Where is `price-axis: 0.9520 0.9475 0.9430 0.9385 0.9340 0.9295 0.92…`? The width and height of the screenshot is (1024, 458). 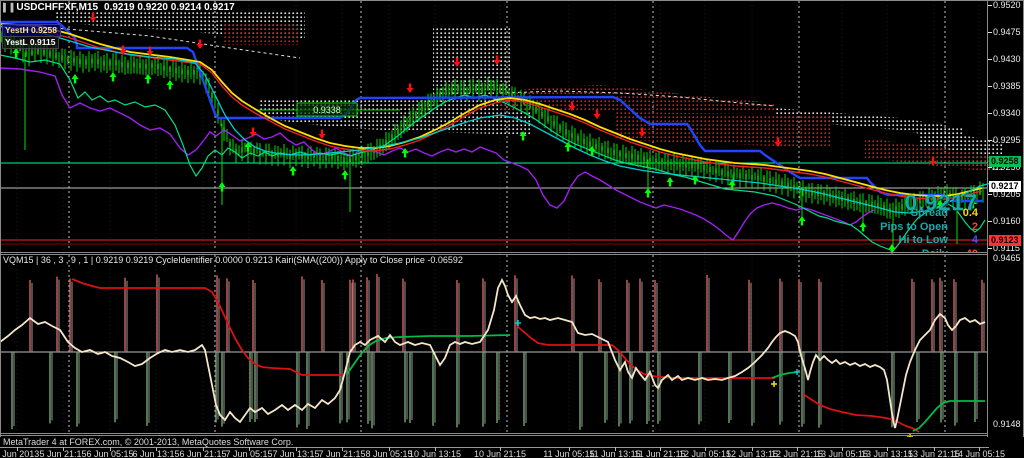 price-axis: 0.9520 0.9475 0.9430 0.9385 0.9340 0.9295 0.92… is located at coordinates (1006, 218).